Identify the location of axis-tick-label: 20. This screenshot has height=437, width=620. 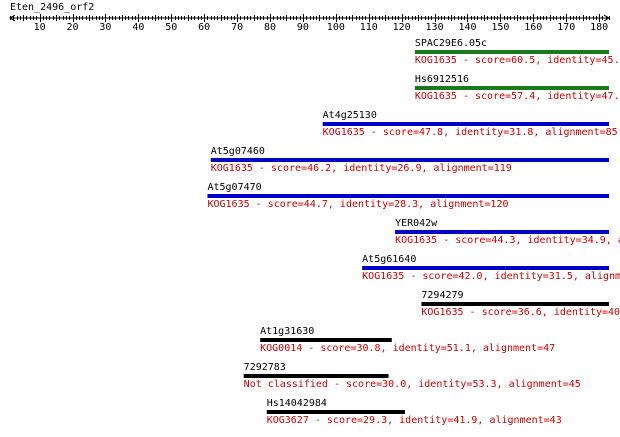
(73, 27).